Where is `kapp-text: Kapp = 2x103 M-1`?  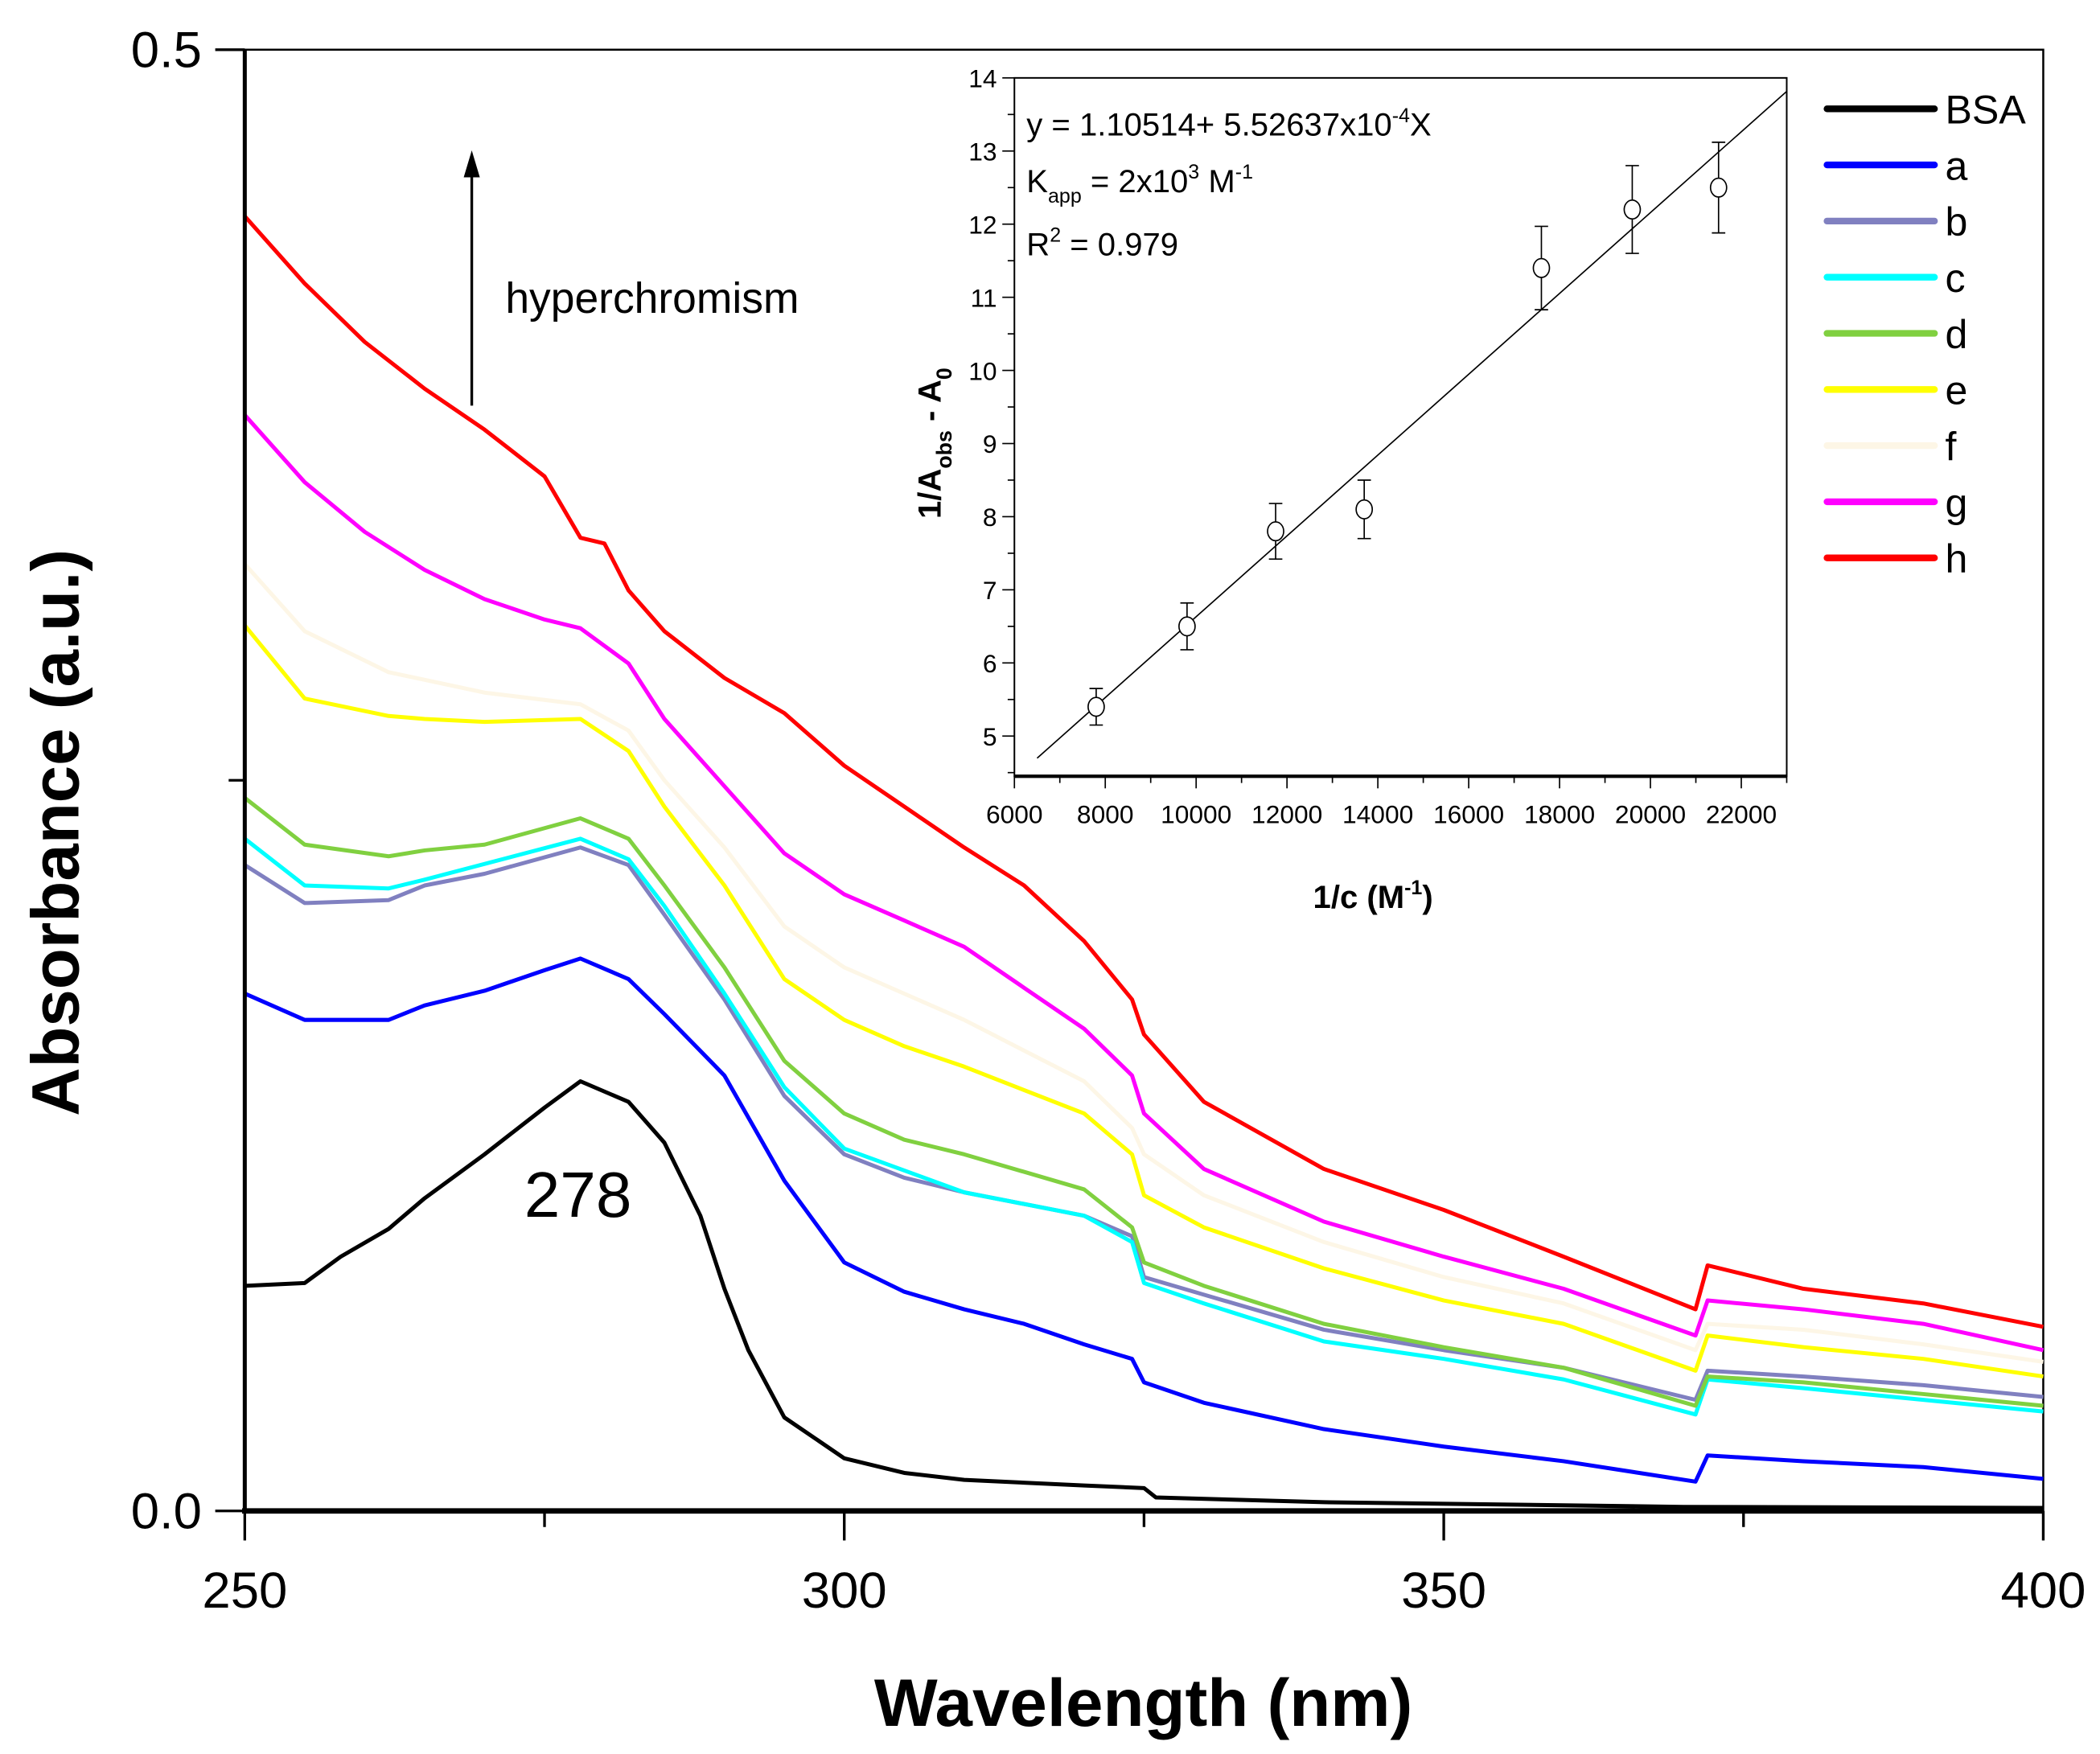 kapp-text: Kapp = 2x103 M-1 is located at coordinates (1139, 184).